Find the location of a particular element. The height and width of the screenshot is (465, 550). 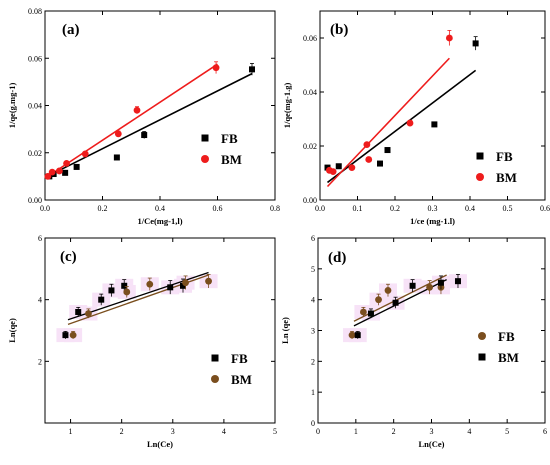

y-tick-label: 5 is located at coordinates (313, 269).